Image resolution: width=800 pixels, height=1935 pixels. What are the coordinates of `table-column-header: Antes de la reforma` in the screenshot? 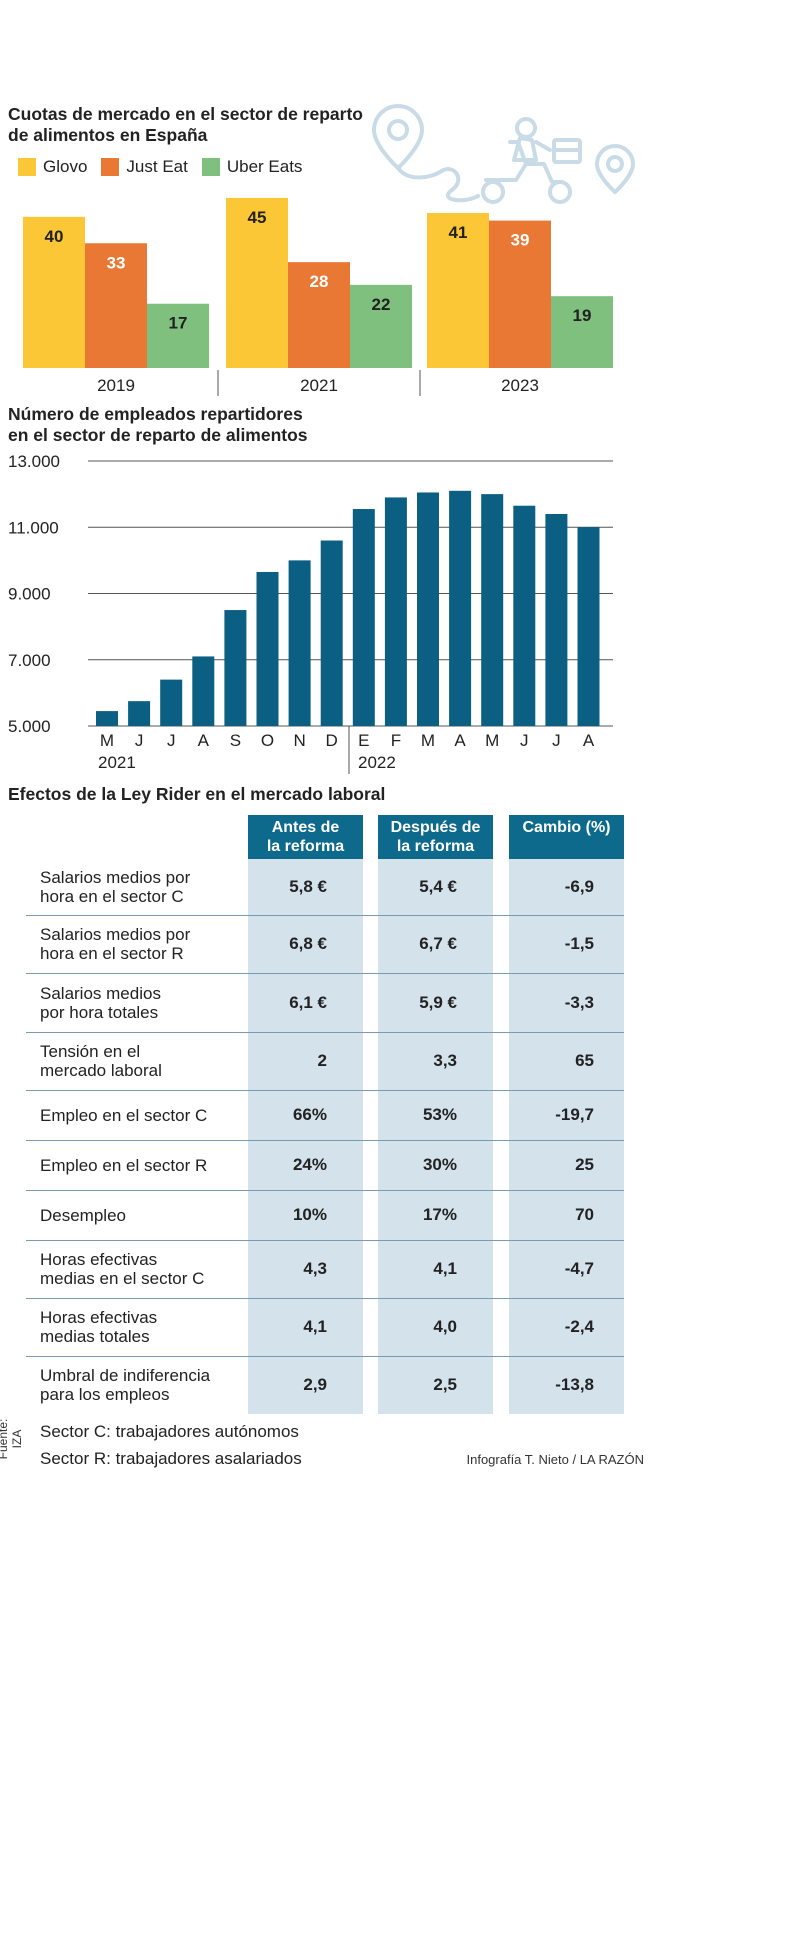 It's located at (305, 837).